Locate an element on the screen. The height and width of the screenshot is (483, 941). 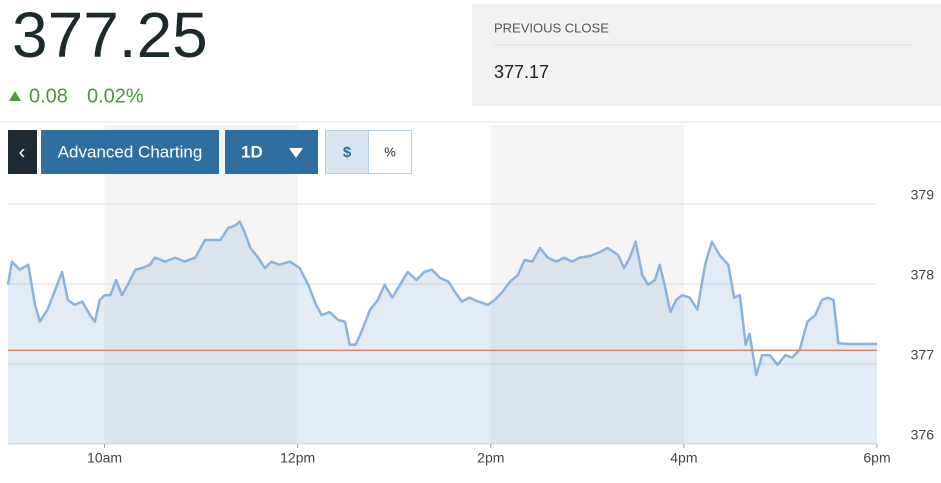
back-button: ‹ is located at coordinates (22, 152).